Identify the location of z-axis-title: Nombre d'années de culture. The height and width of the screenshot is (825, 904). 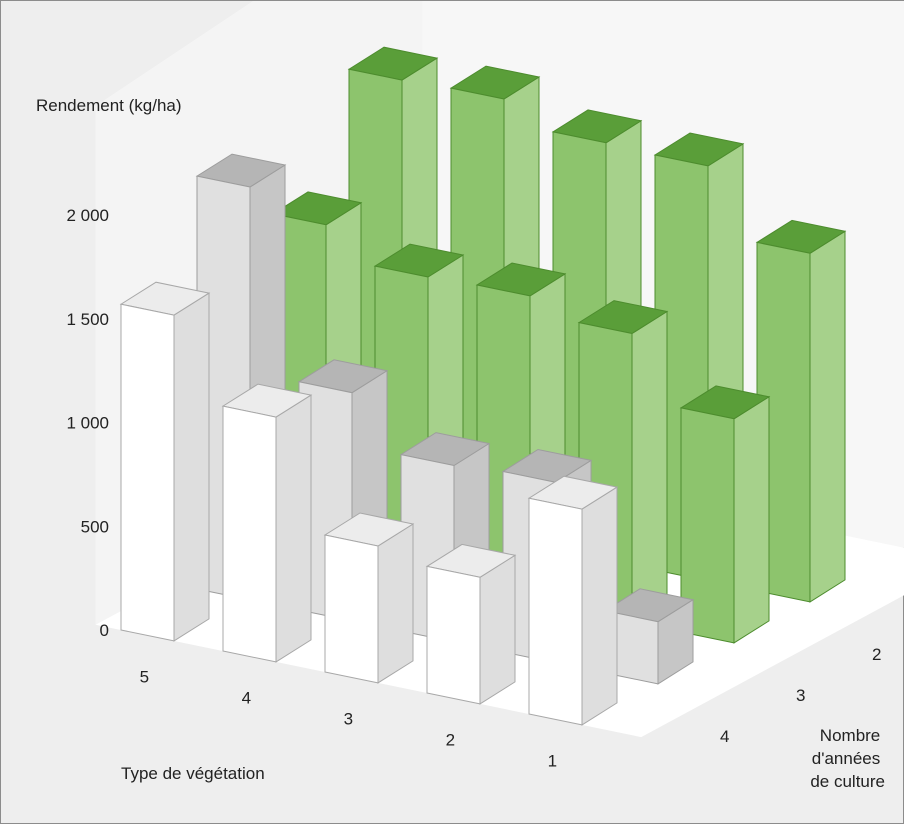
(847, 758).